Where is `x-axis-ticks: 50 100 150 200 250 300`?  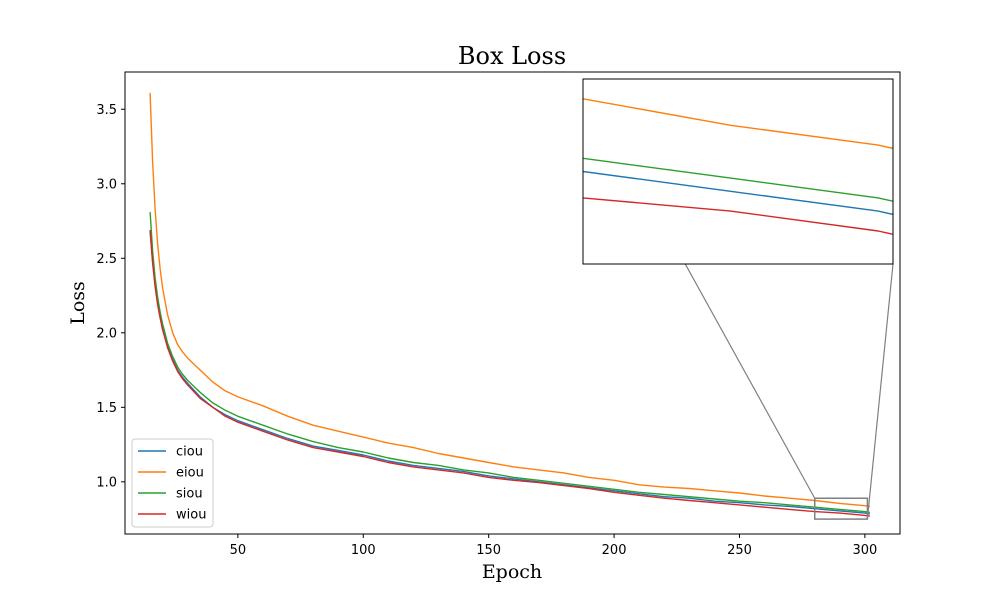 x-axis-ticks: 50 100 150 200 250 300 is located at coordinates (553, 546).